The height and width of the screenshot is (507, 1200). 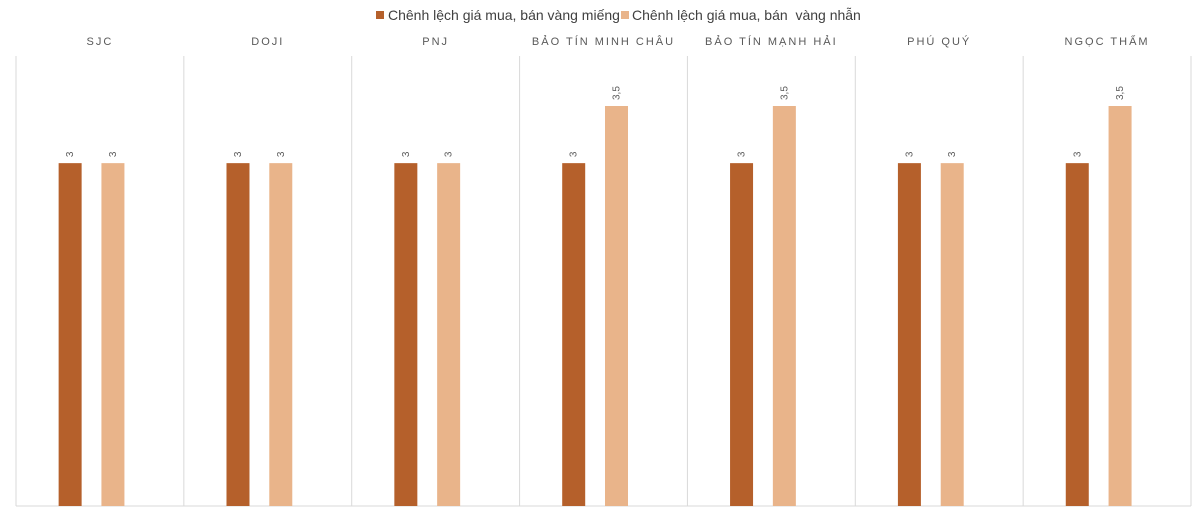 I want to click on legend-label-2: Chênh lệch giá mua, bán vàng nhẫn, so click(x=746, y=15).